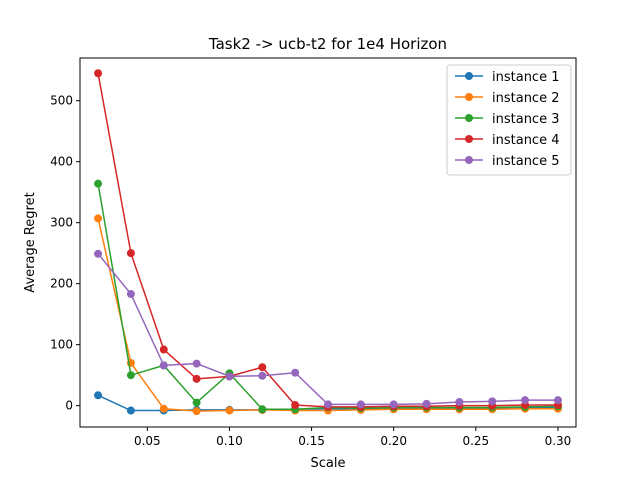  What do you see at coordinates (147, 441) in the screenshot?
I see `x-tick-label: 0.05` at bounding box center [147, 441].